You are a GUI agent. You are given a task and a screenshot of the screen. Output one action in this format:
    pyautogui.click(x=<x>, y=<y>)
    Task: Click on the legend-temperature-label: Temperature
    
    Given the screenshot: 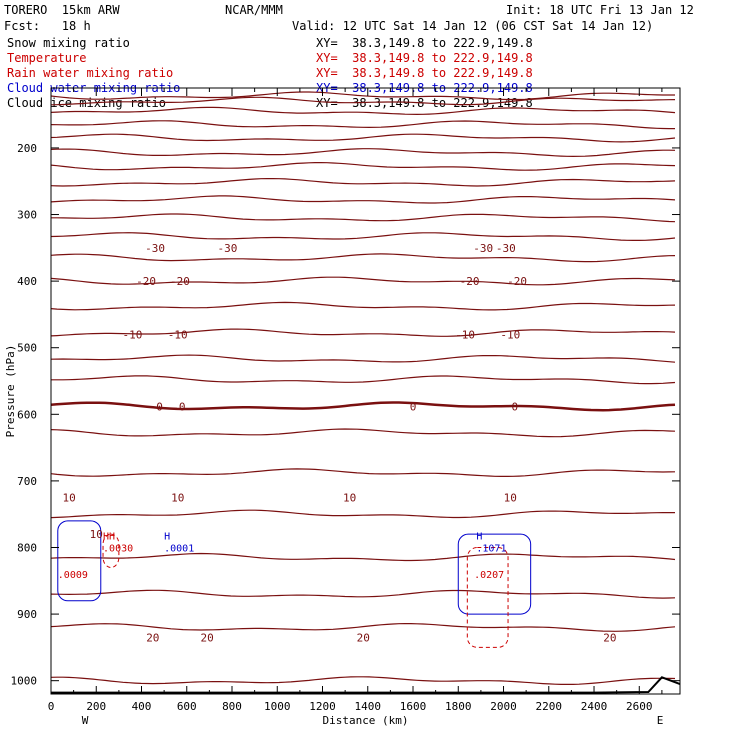 What is the action you would take?
    pyautogui.click(x=47, y=58)
    